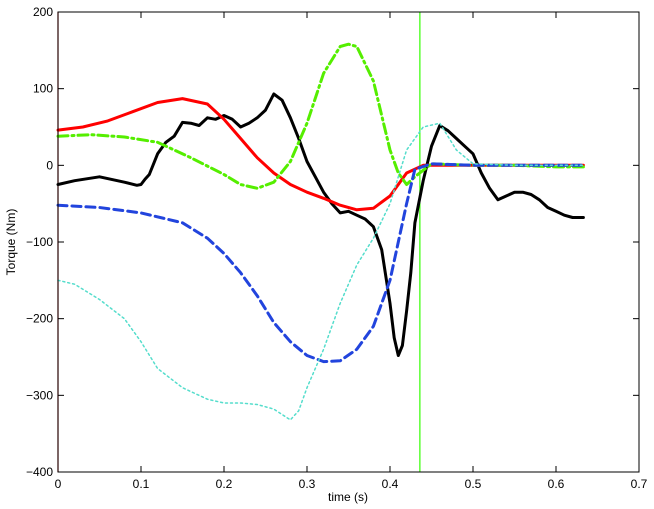 This screenshot has width=654, height=509. What do you see at coordinates (39, 472) in the screenshot?
I see `y-tick-label: −400` at bounding box center [39, 472].